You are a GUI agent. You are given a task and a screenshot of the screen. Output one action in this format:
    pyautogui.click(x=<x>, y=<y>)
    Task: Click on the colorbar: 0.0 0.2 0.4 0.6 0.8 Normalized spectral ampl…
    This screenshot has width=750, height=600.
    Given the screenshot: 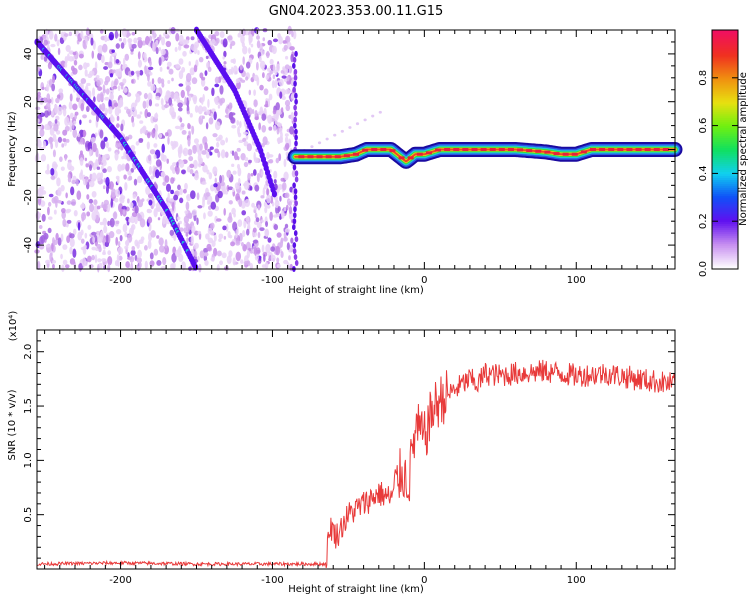 What is the action you would take?
    pyautogui.click(x=723, y=153)
    